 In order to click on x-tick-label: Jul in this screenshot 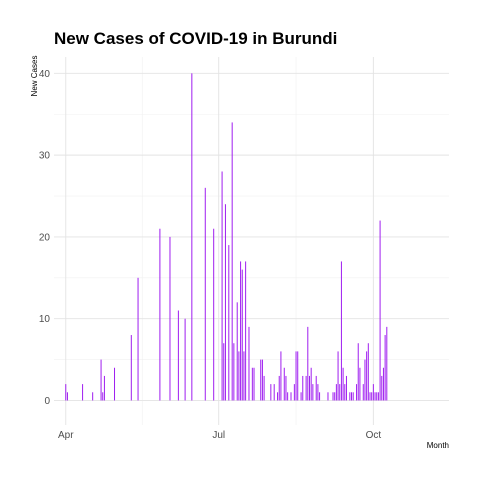, I will do `click(218, 435)`.